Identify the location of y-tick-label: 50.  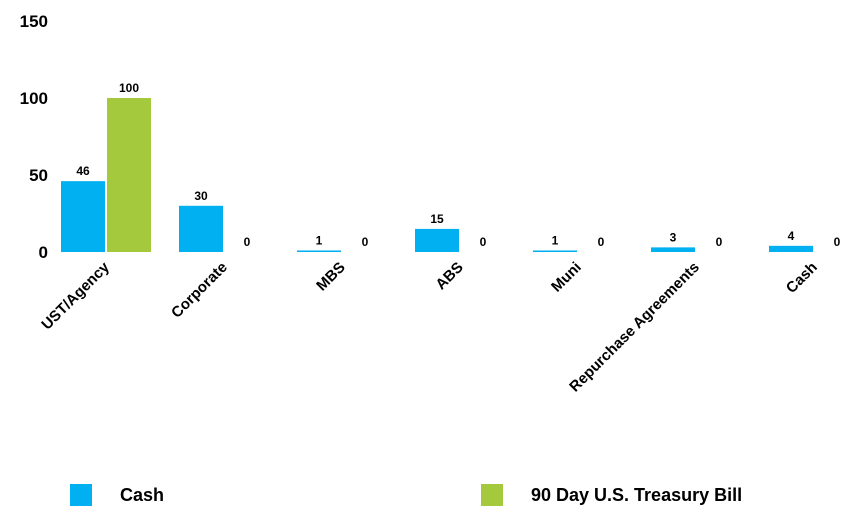
(38, 175).